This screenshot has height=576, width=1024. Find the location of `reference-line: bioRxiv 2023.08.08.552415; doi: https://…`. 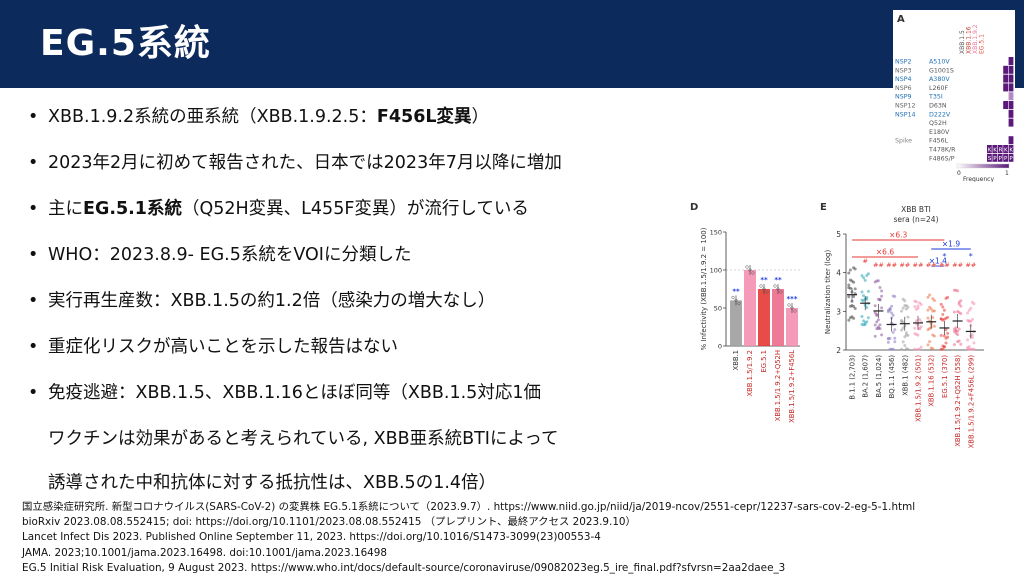

reference-line: bioRxiv 2023.08.08.552415; doi: https://… is located at coordinates (329, 522).